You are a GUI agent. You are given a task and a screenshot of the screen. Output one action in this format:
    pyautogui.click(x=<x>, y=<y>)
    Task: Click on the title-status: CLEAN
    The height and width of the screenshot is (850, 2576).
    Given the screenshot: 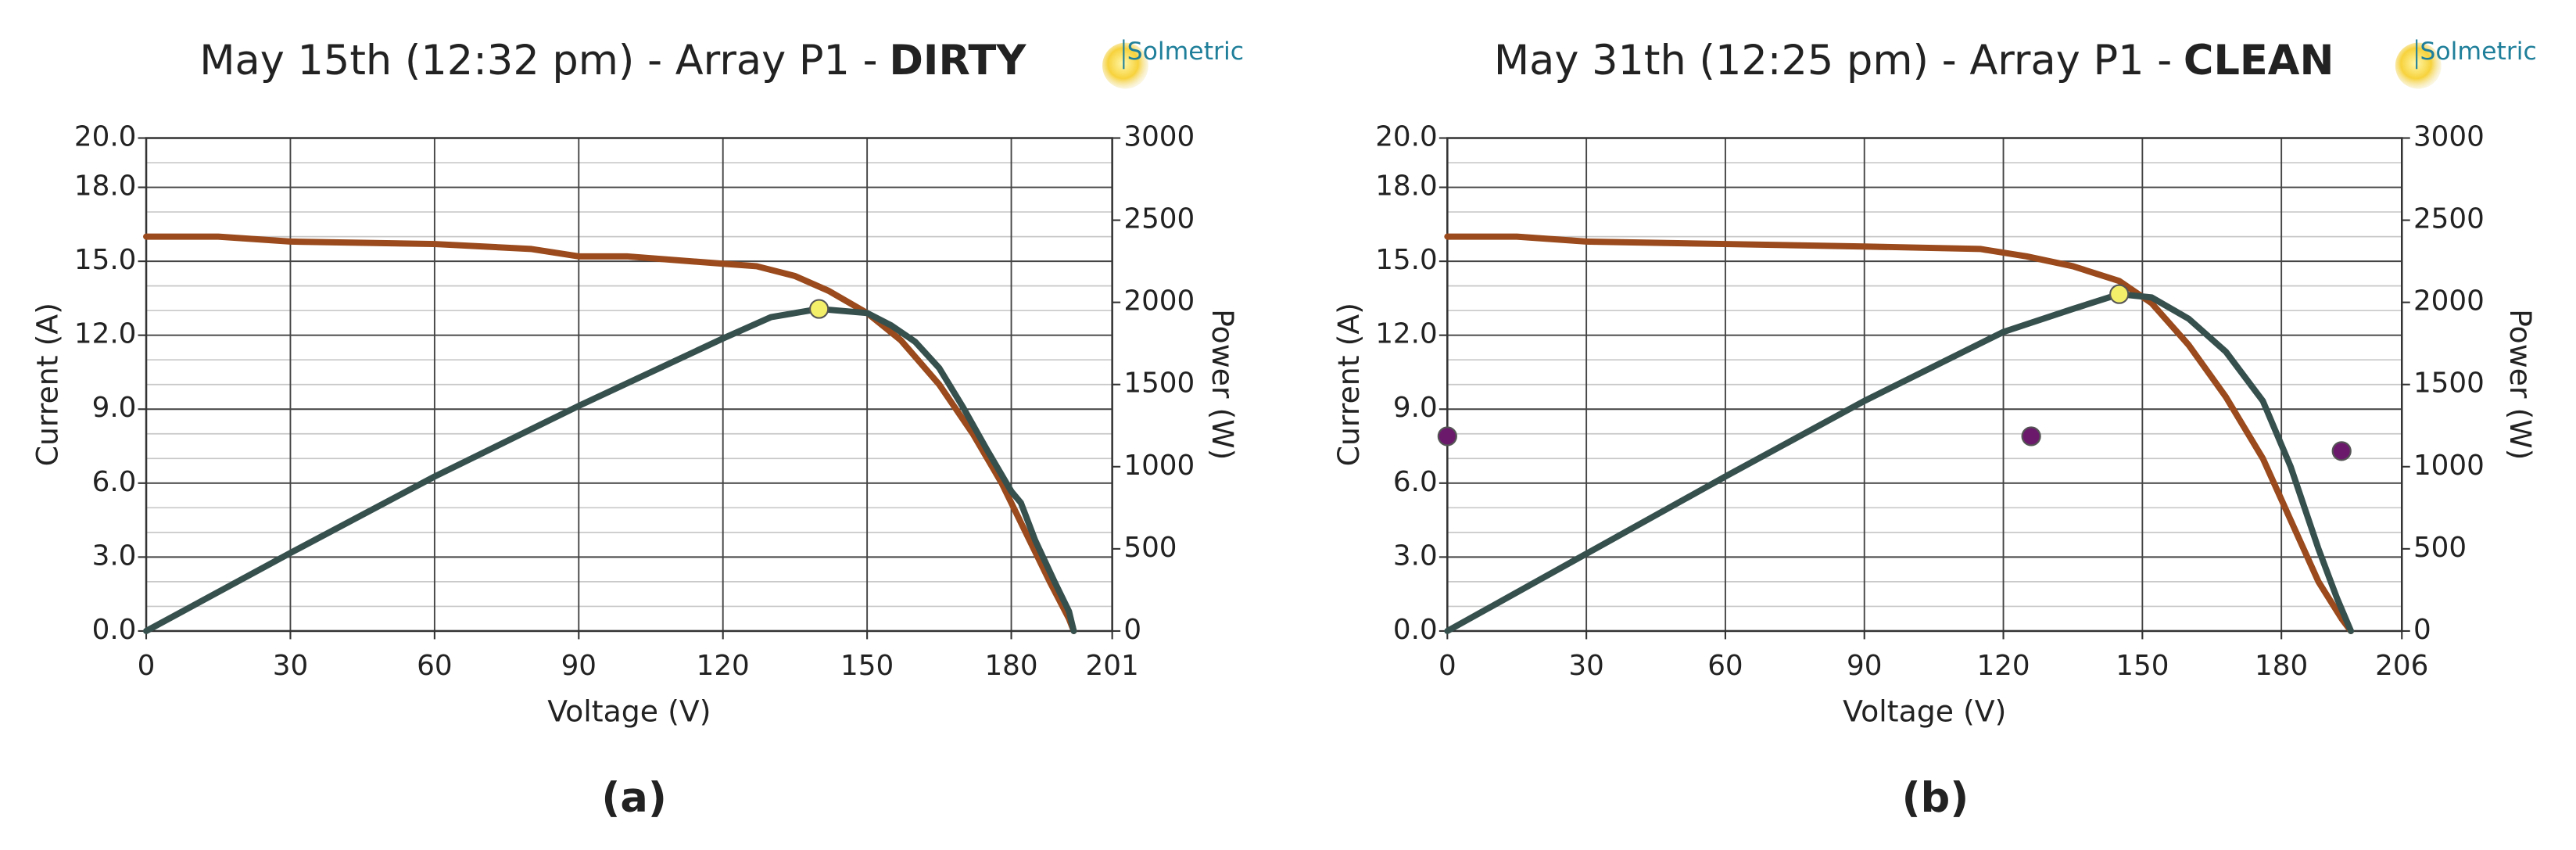 What is the action you would take?
    pyautogui.click(x=2259, y=60)
    